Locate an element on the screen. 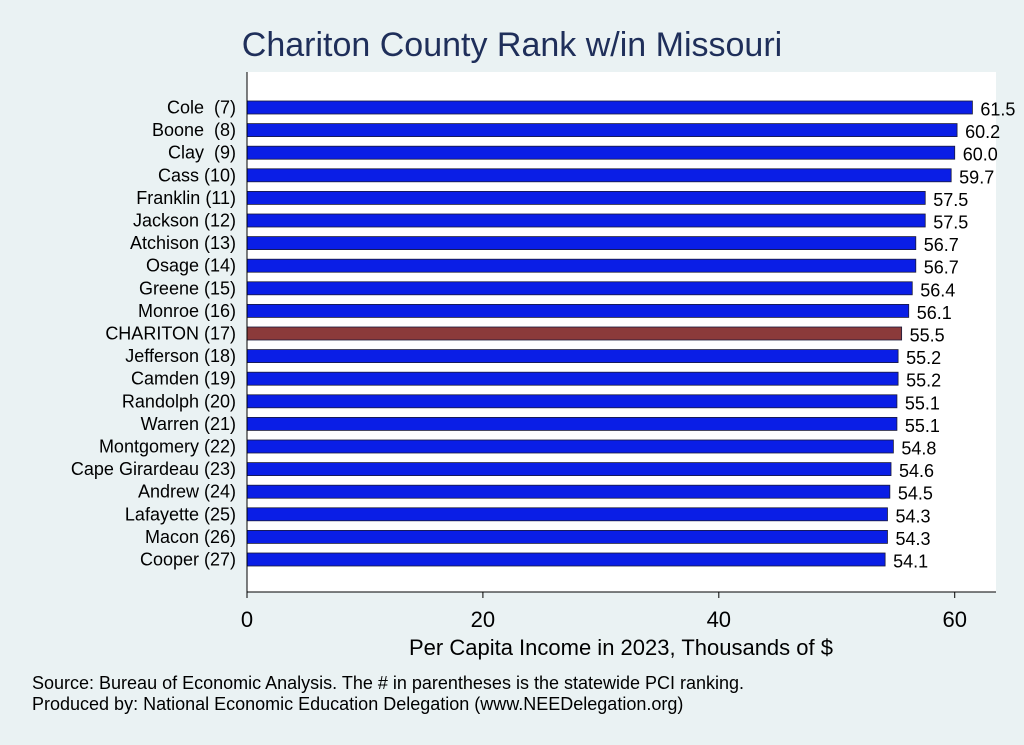 The image size is (1024, 745). value-label: 60.2 is located at coordinates (982, 132).